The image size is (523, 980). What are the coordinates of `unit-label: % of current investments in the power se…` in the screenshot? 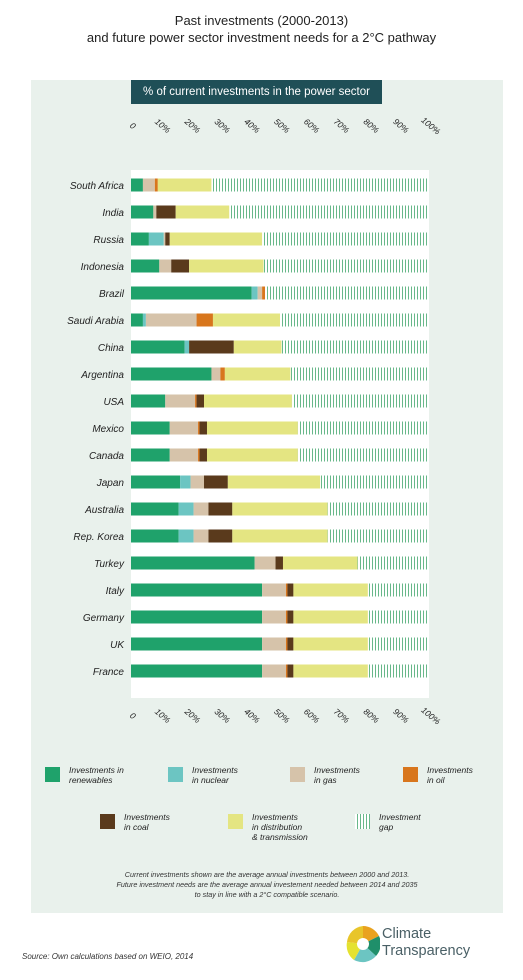 It's located at (256, 92).